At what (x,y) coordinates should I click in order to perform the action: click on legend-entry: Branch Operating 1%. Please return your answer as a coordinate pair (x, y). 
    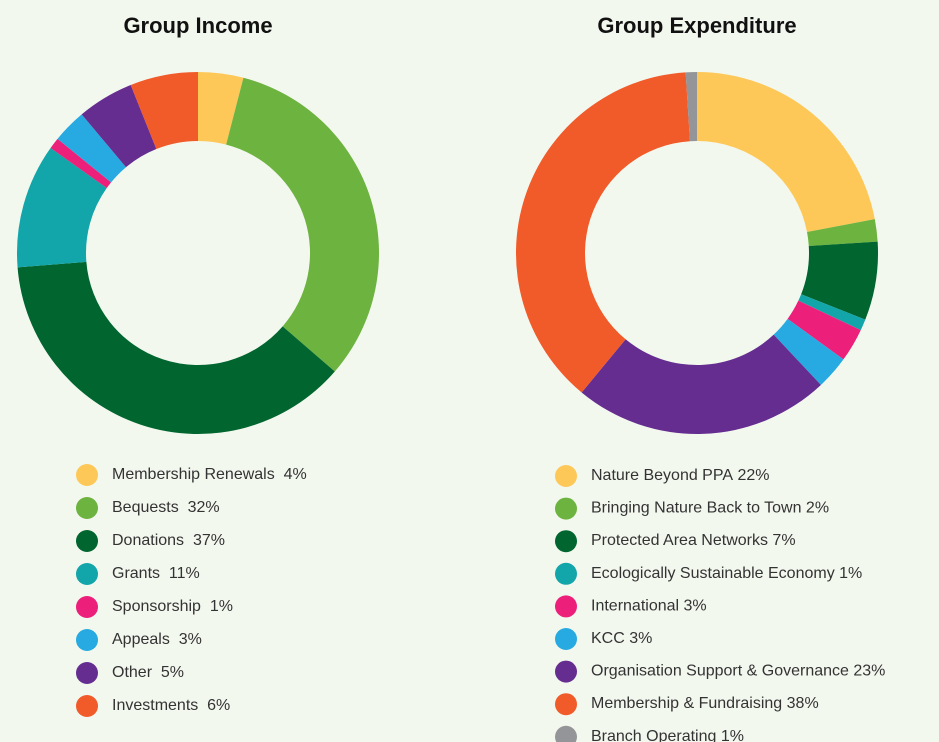
    Looking at the image, I should click on (667, 735).